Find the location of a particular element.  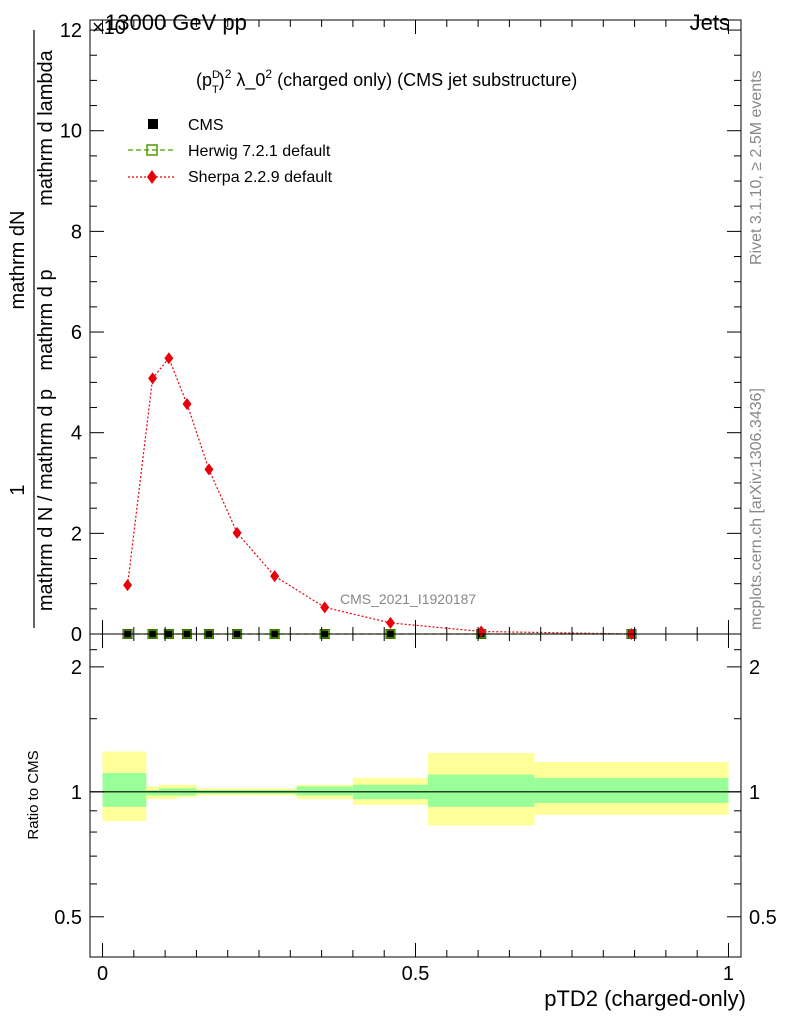

ratio-axis-label: Ratio to CMS is located at coordinates (33, 794).